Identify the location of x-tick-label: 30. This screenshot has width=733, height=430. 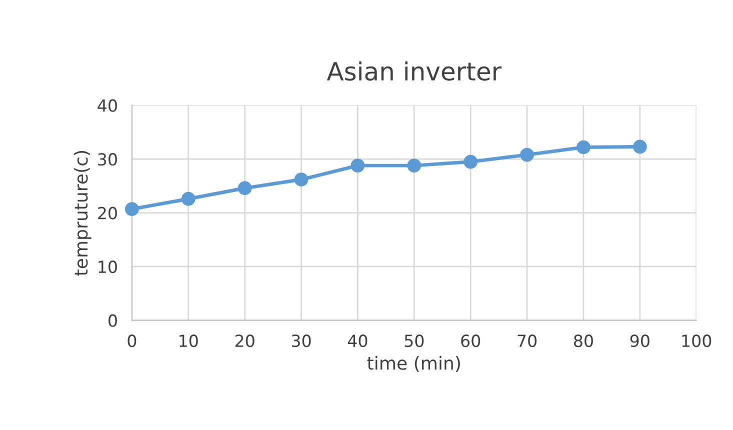
(301, 341).